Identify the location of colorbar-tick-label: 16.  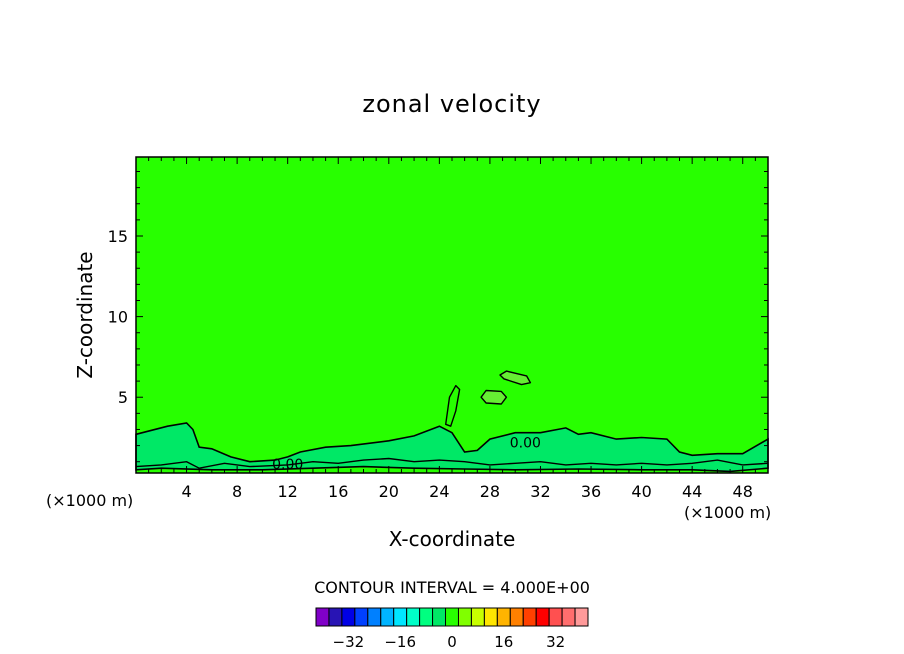
(503, 642).